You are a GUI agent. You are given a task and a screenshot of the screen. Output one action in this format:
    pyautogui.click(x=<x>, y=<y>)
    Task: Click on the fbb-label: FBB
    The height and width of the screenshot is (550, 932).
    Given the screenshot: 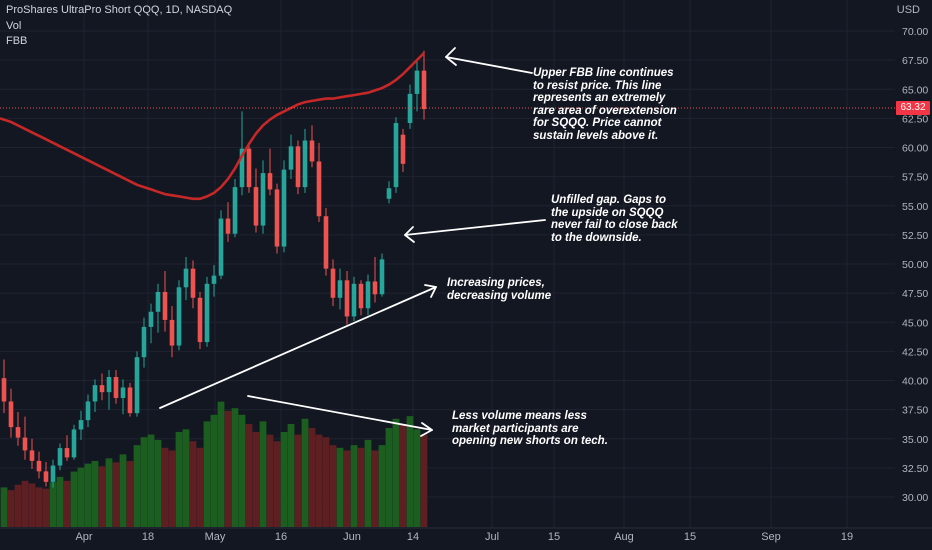 What is the action you would take?
    pyautogui.click(x=17, y=41)
    